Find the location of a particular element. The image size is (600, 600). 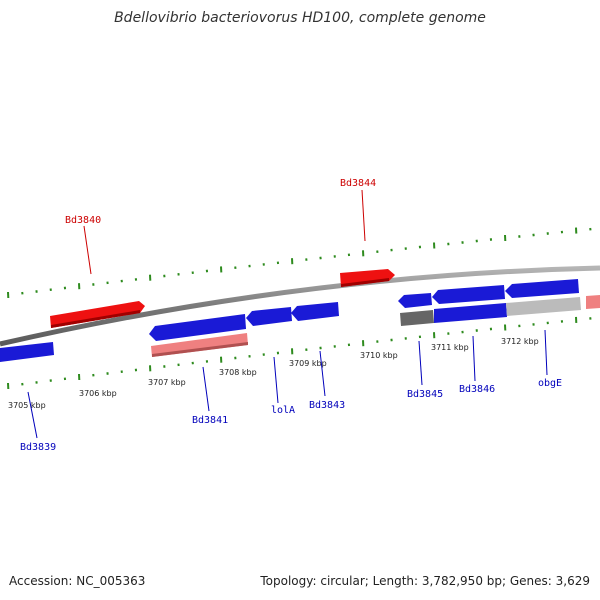

scale-label: 3712 kbp is located at coordinates (520, 341).